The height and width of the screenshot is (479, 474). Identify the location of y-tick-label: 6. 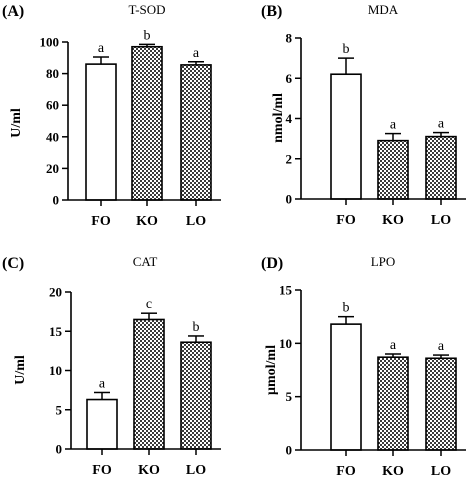
(289, 78).